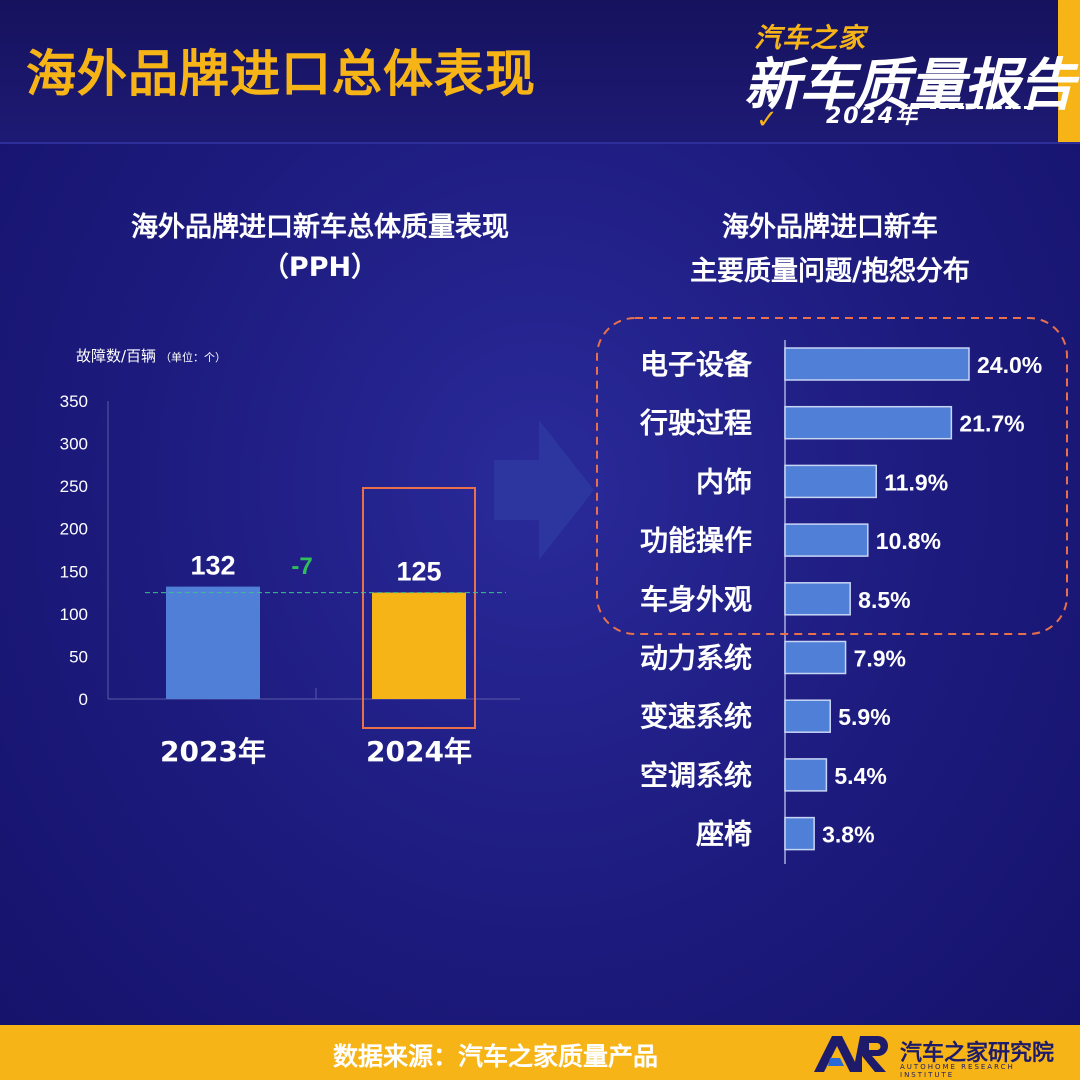  I want to click on bar-2023年, so click(213, 642).